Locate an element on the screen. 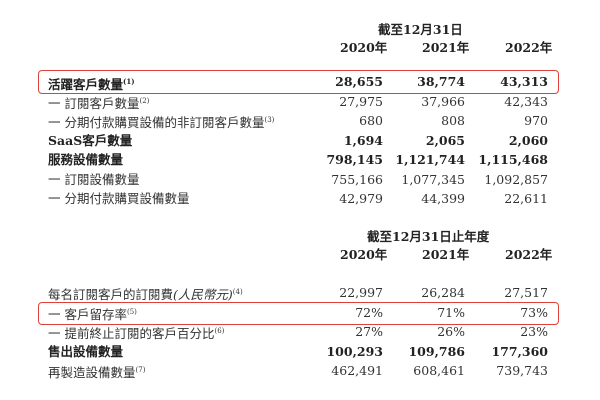 The image size is (600, 400). footnote-marker: (3) is located at coordinates (269, 120).